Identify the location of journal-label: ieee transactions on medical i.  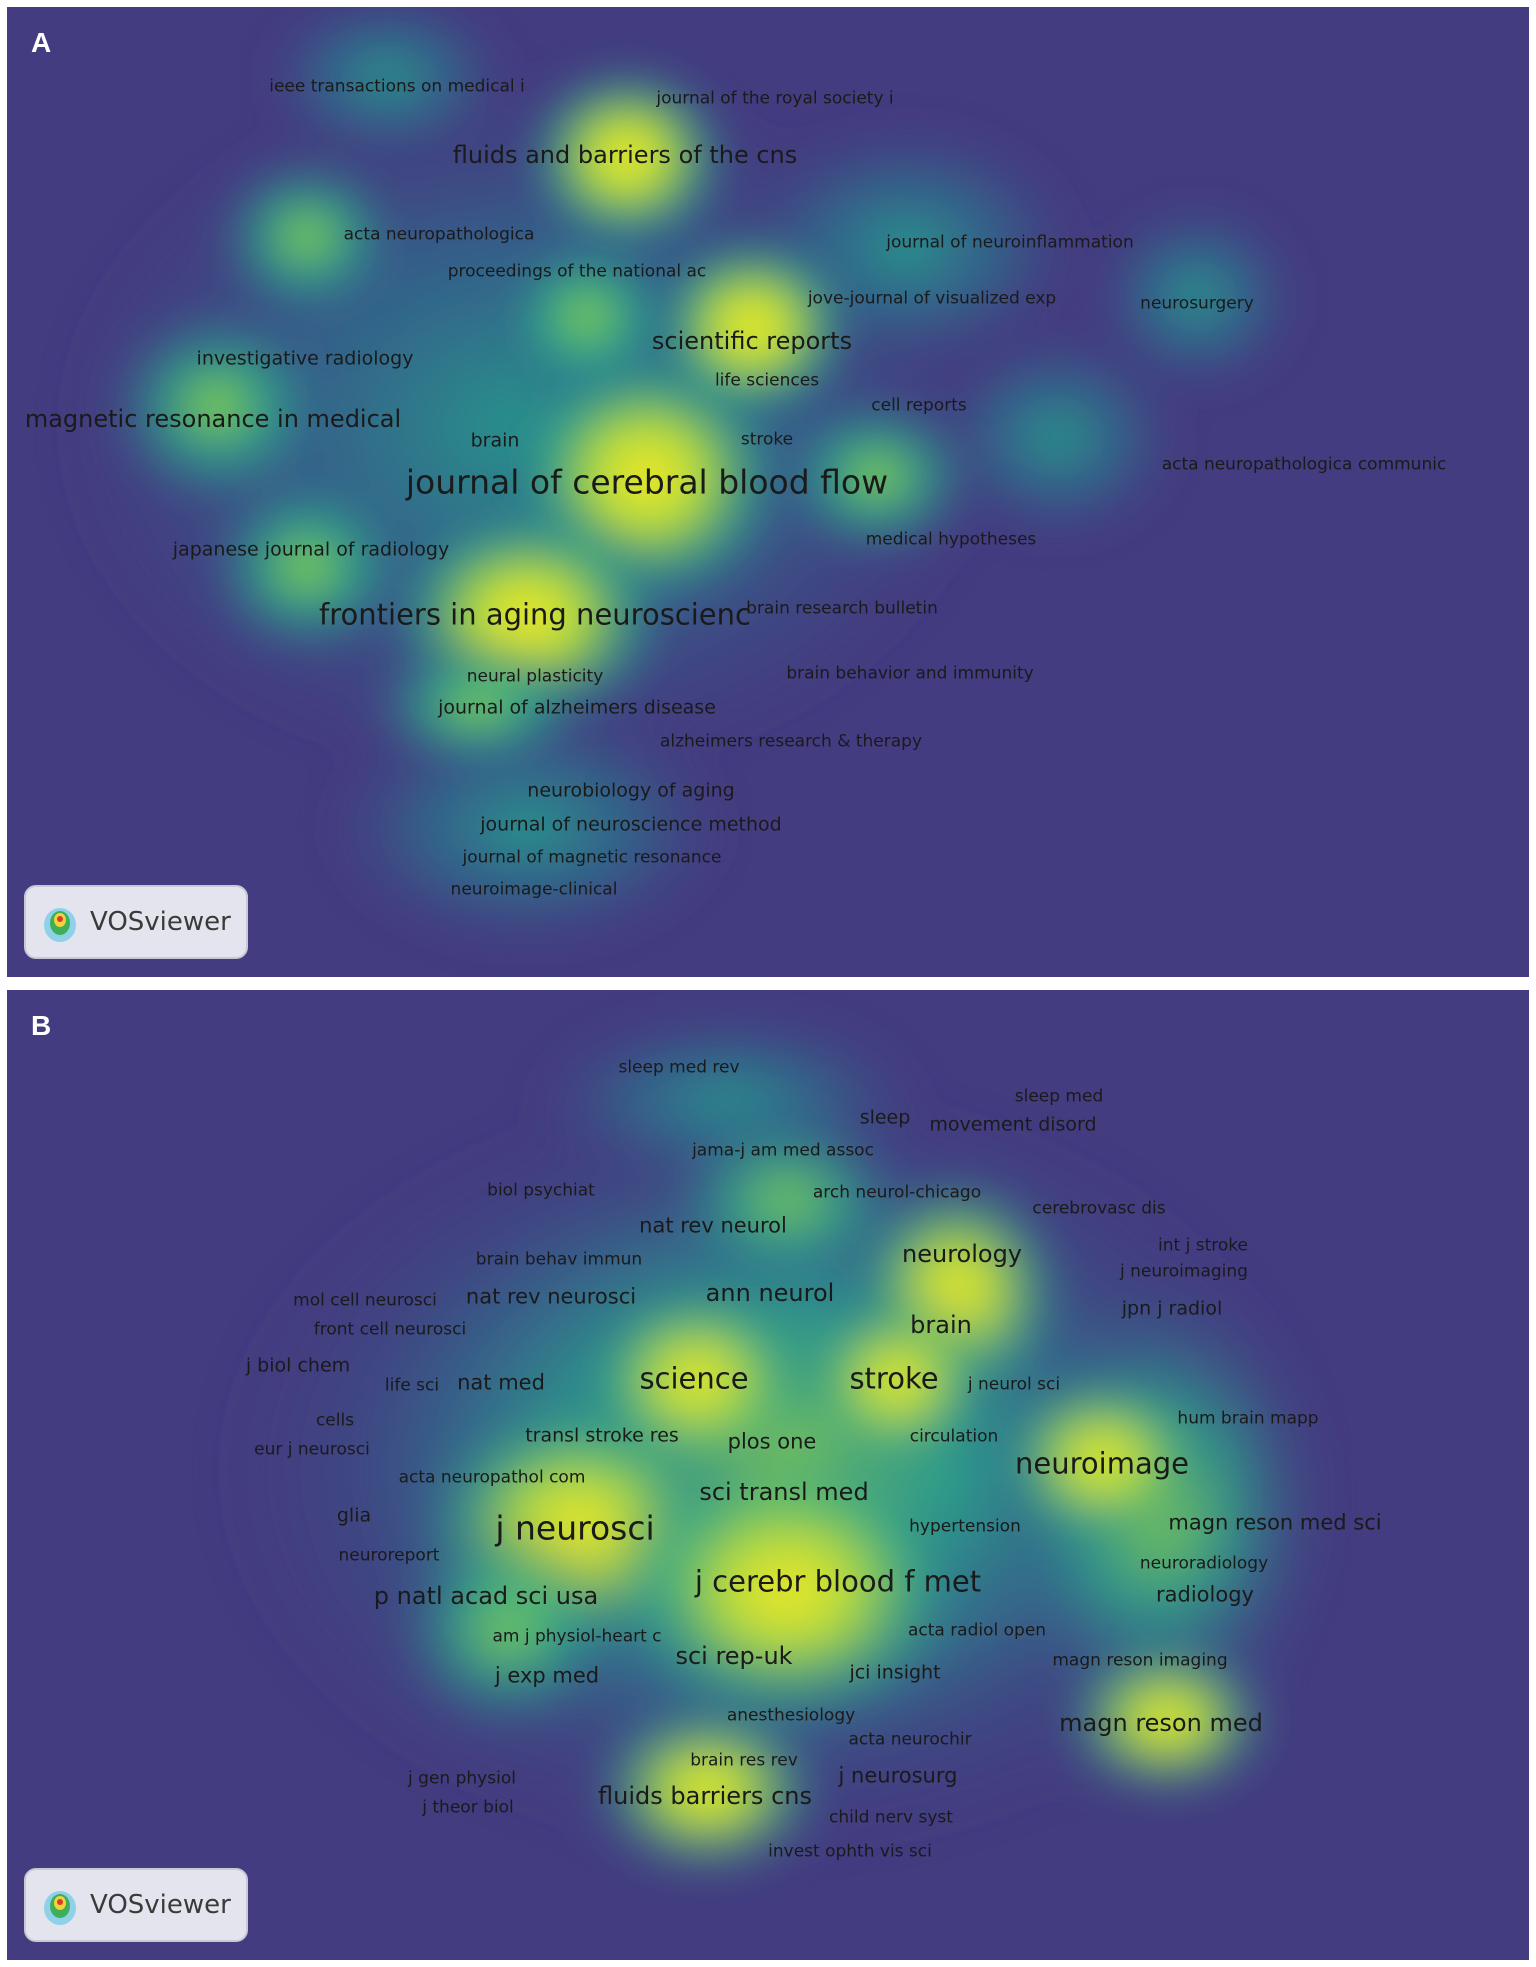
(397, 86).